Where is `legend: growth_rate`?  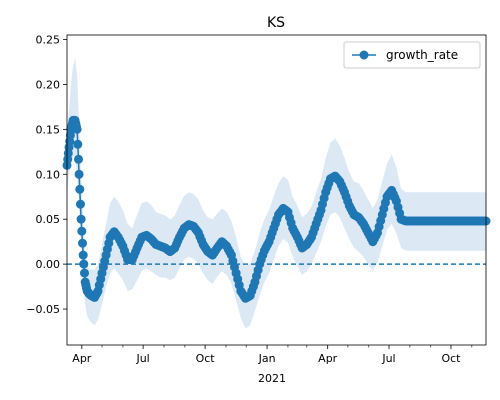
legend: growth_rate is located at coordinates (412, 55).